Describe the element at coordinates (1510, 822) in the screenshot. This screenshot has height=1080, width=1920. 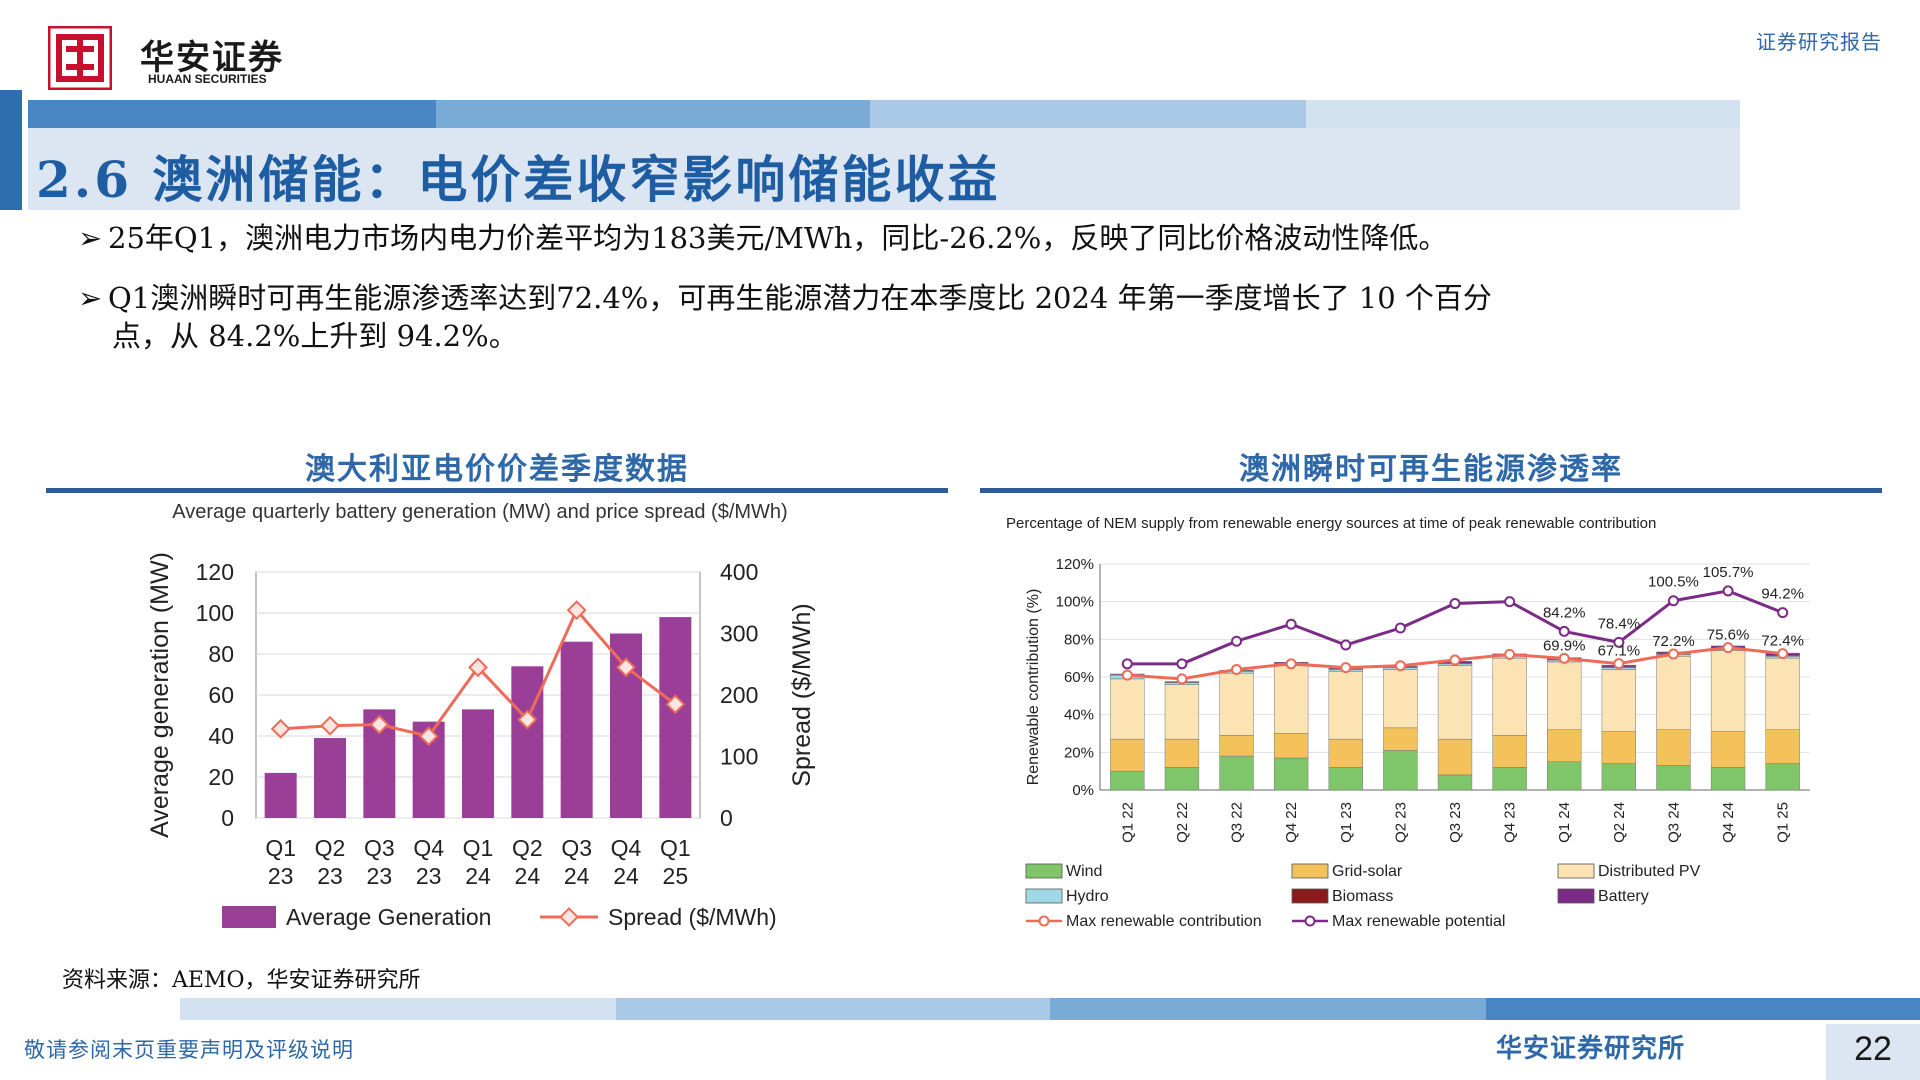
I see `x-tick-label: Q4 23` at that location.